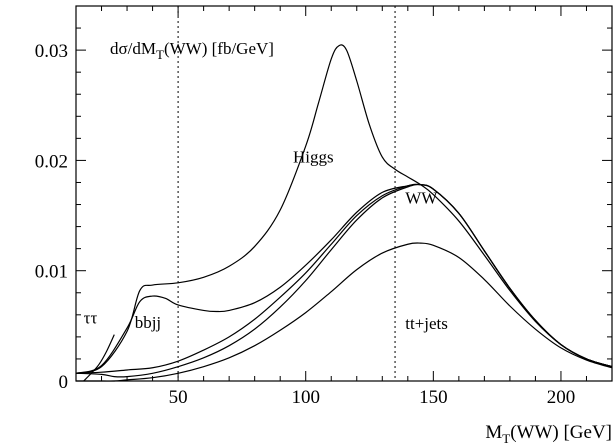 The image size is (616, 445). What do you see at coordinates (99, 358) in the screenshot?
I see `series-line-tau-low-branch` at bounding box center [99, 358].